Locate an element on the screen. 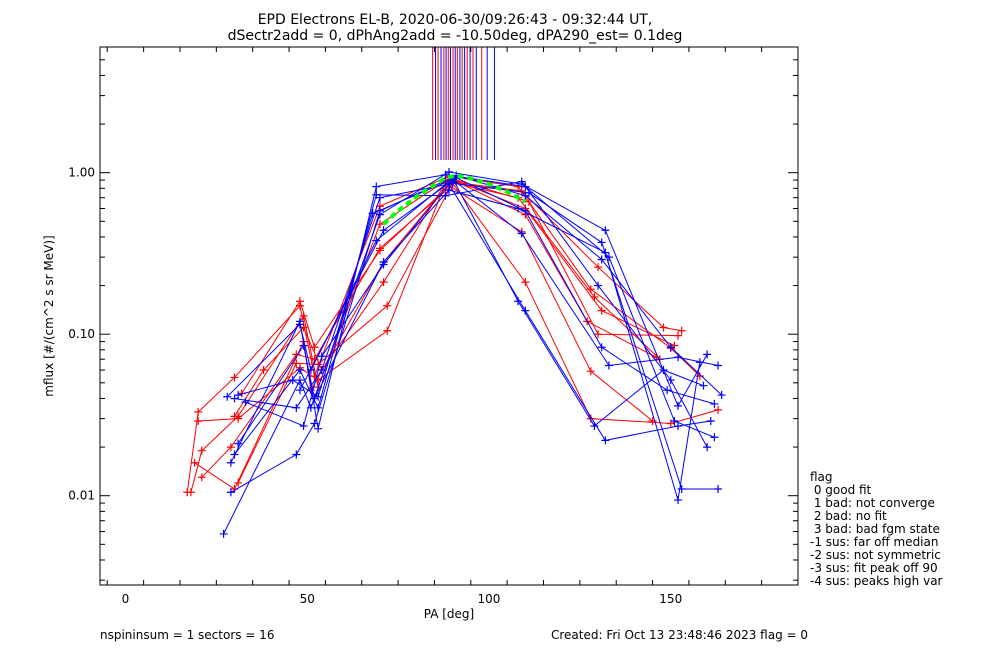 Image resolution: width=1000 pixels, height=650 pixels. legend-entry: 3 bad: bad fgm state is located at coordinates (875, 529).